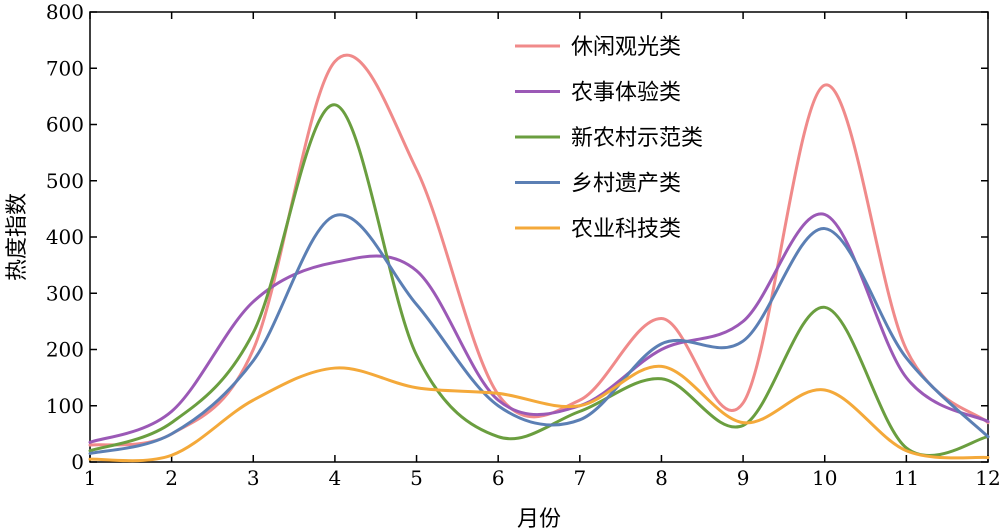 This screenshot has height=531, width=1000. What do you see at coordinates (626, 184) in the screenshot?
I see `legend-label: 乡村遗产类` at bounding box center [626, 184].